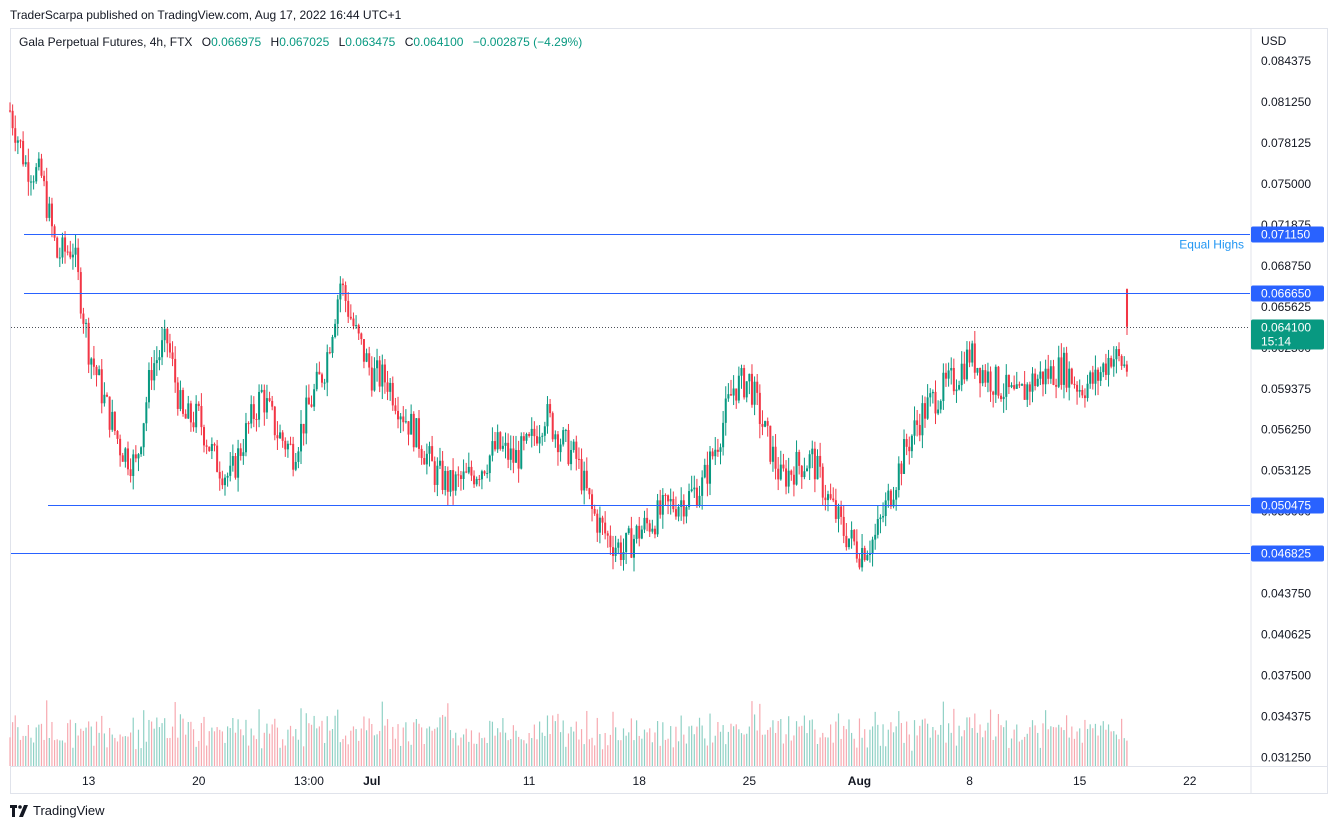 This screenshot has height=829, width=1339. What do you see at coordinates (206, 42) in the screenshot?
I see `open-label: O` at bounding box center [206, 42].